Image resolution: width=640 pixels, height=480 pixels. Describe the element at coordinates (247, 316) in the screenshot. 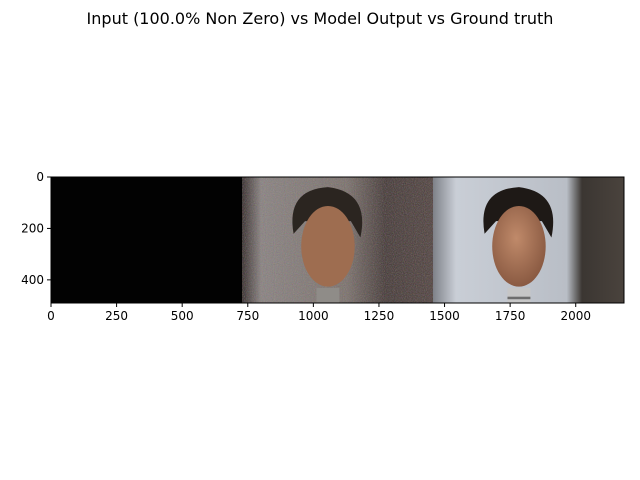

I see `x-tick-label: 750` at that location.